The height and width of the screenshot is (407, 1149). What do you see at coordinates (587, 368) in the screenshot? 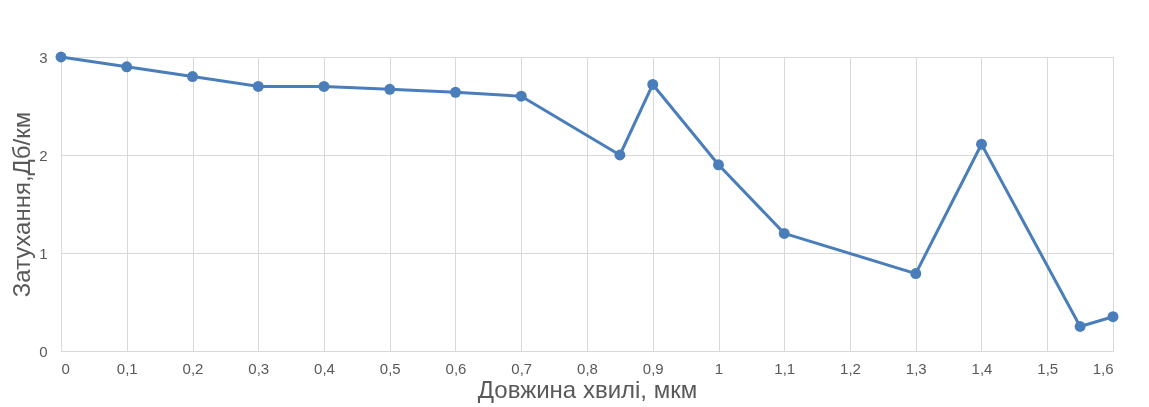
I see `x-tick-label: 0,8` at bounding box center [587, 368].